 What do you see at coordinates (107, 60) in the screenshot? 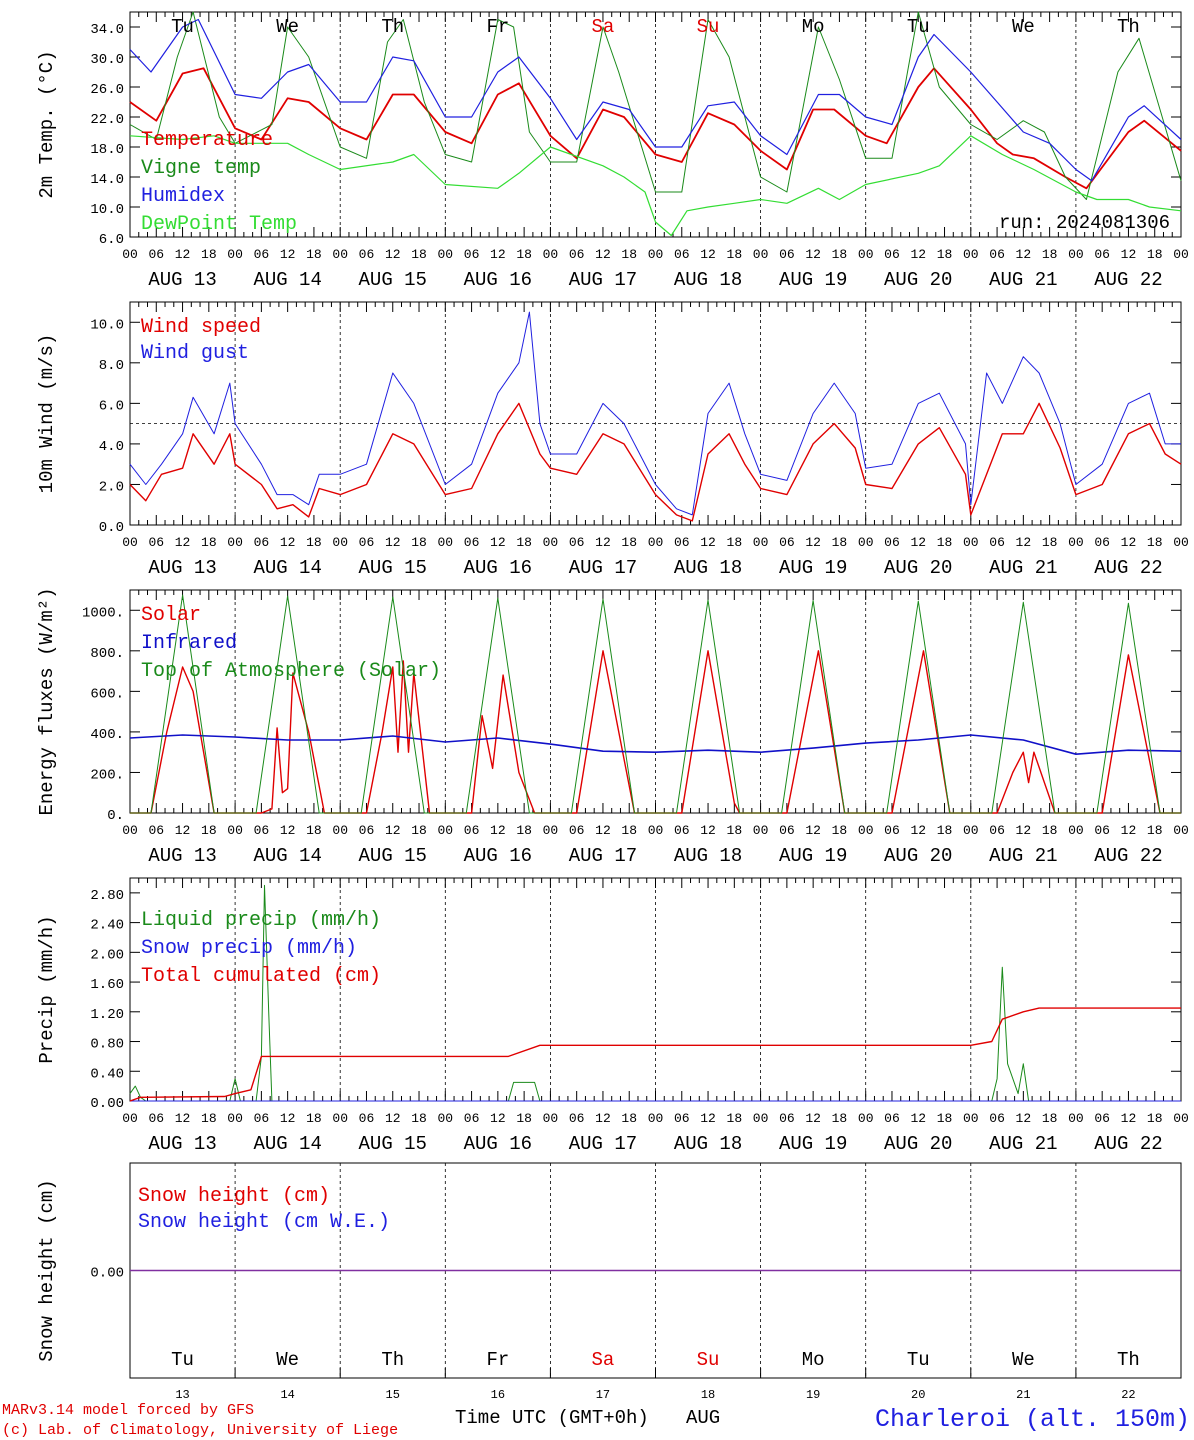
I see `y-tick-label: 30.0` at bounding box center [107, 60].